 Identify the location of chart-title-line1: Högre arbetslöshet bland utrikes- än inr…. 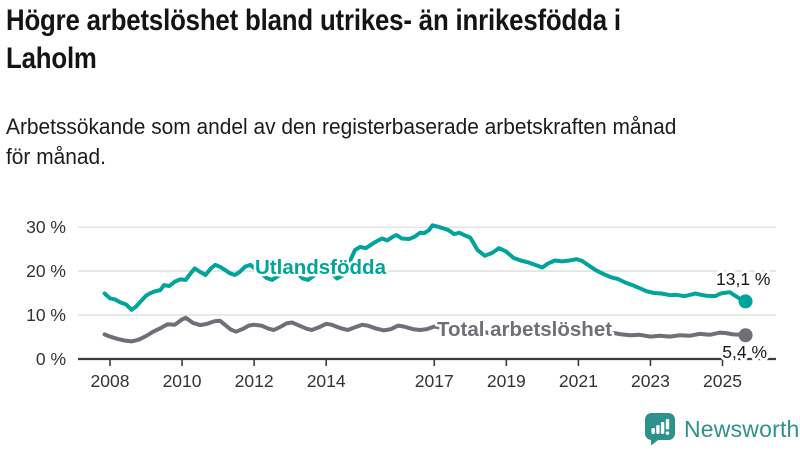
(313, 20).